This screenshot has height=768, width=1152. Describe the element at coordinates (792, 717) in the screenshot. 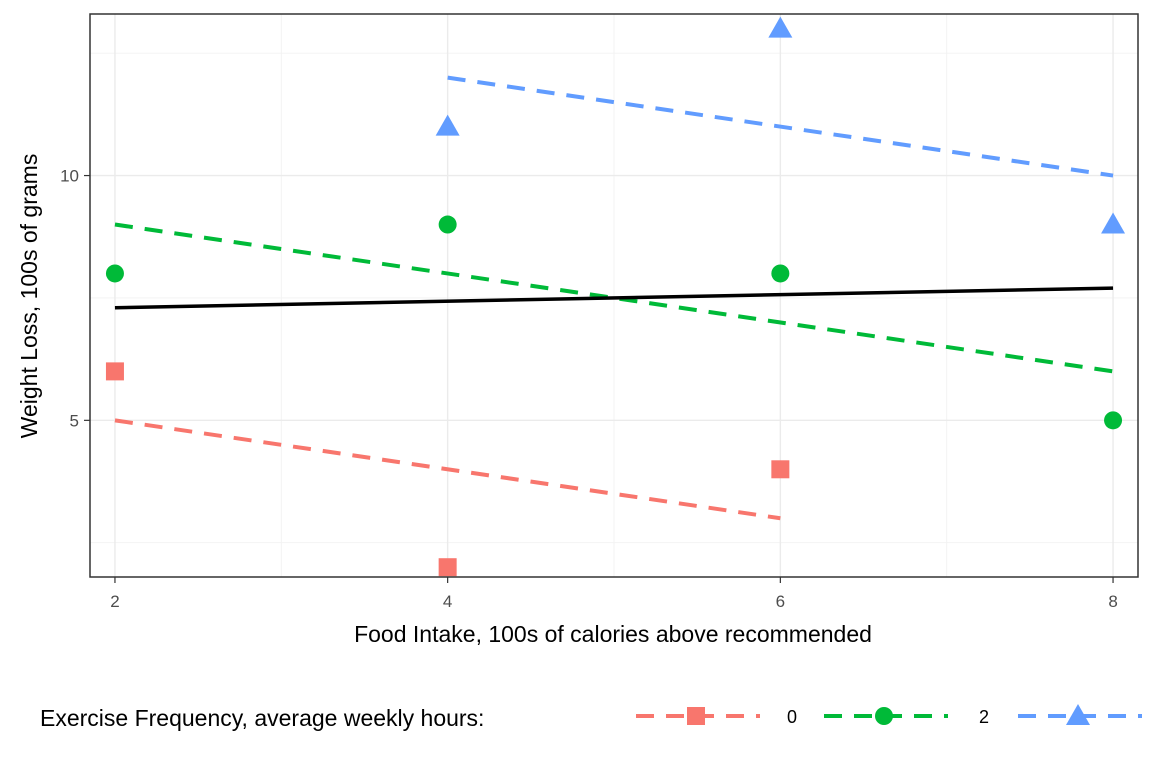

I see `legend-label: 0` at that location.